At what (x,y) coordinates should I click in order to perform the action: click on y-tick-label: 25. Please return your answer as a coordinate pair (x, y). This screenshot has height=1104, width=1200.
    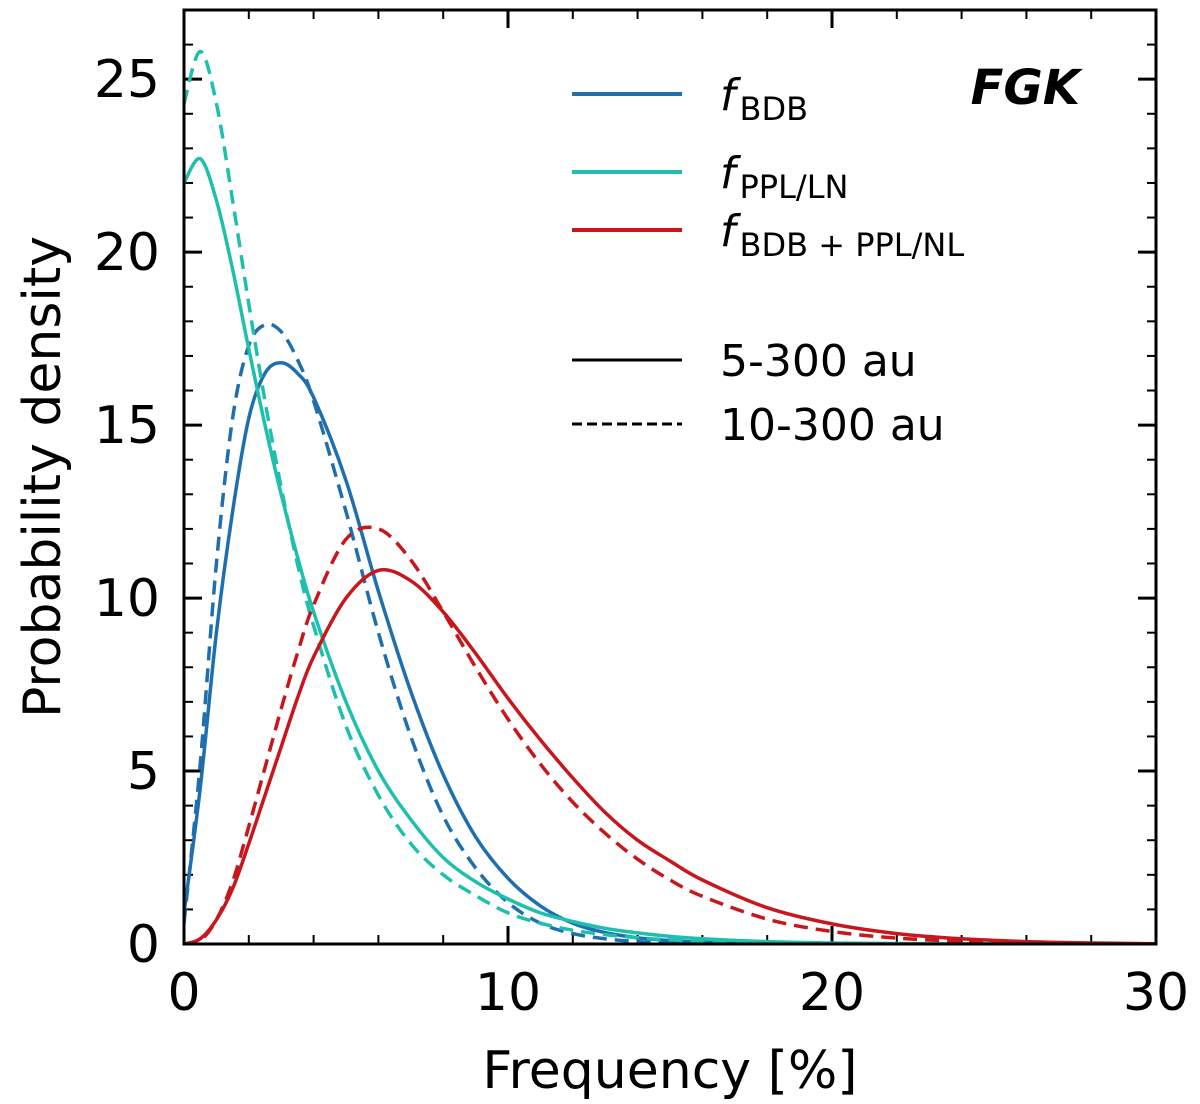
    Looking at the image, I should click on (127, 80).